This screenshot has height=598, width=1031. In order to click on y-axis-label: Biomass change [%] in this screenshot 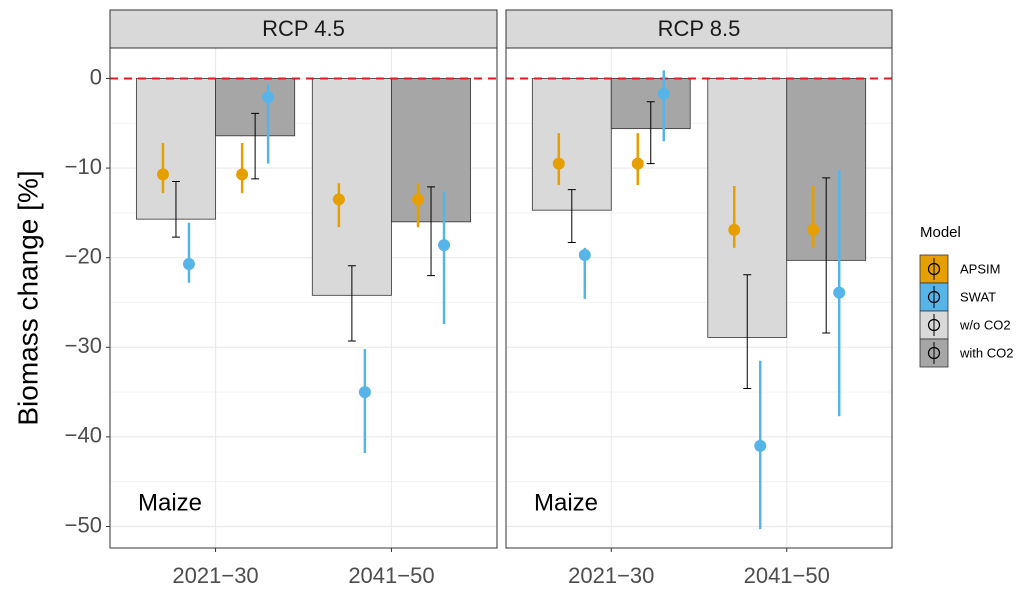, I will do `click(27, 297)`.